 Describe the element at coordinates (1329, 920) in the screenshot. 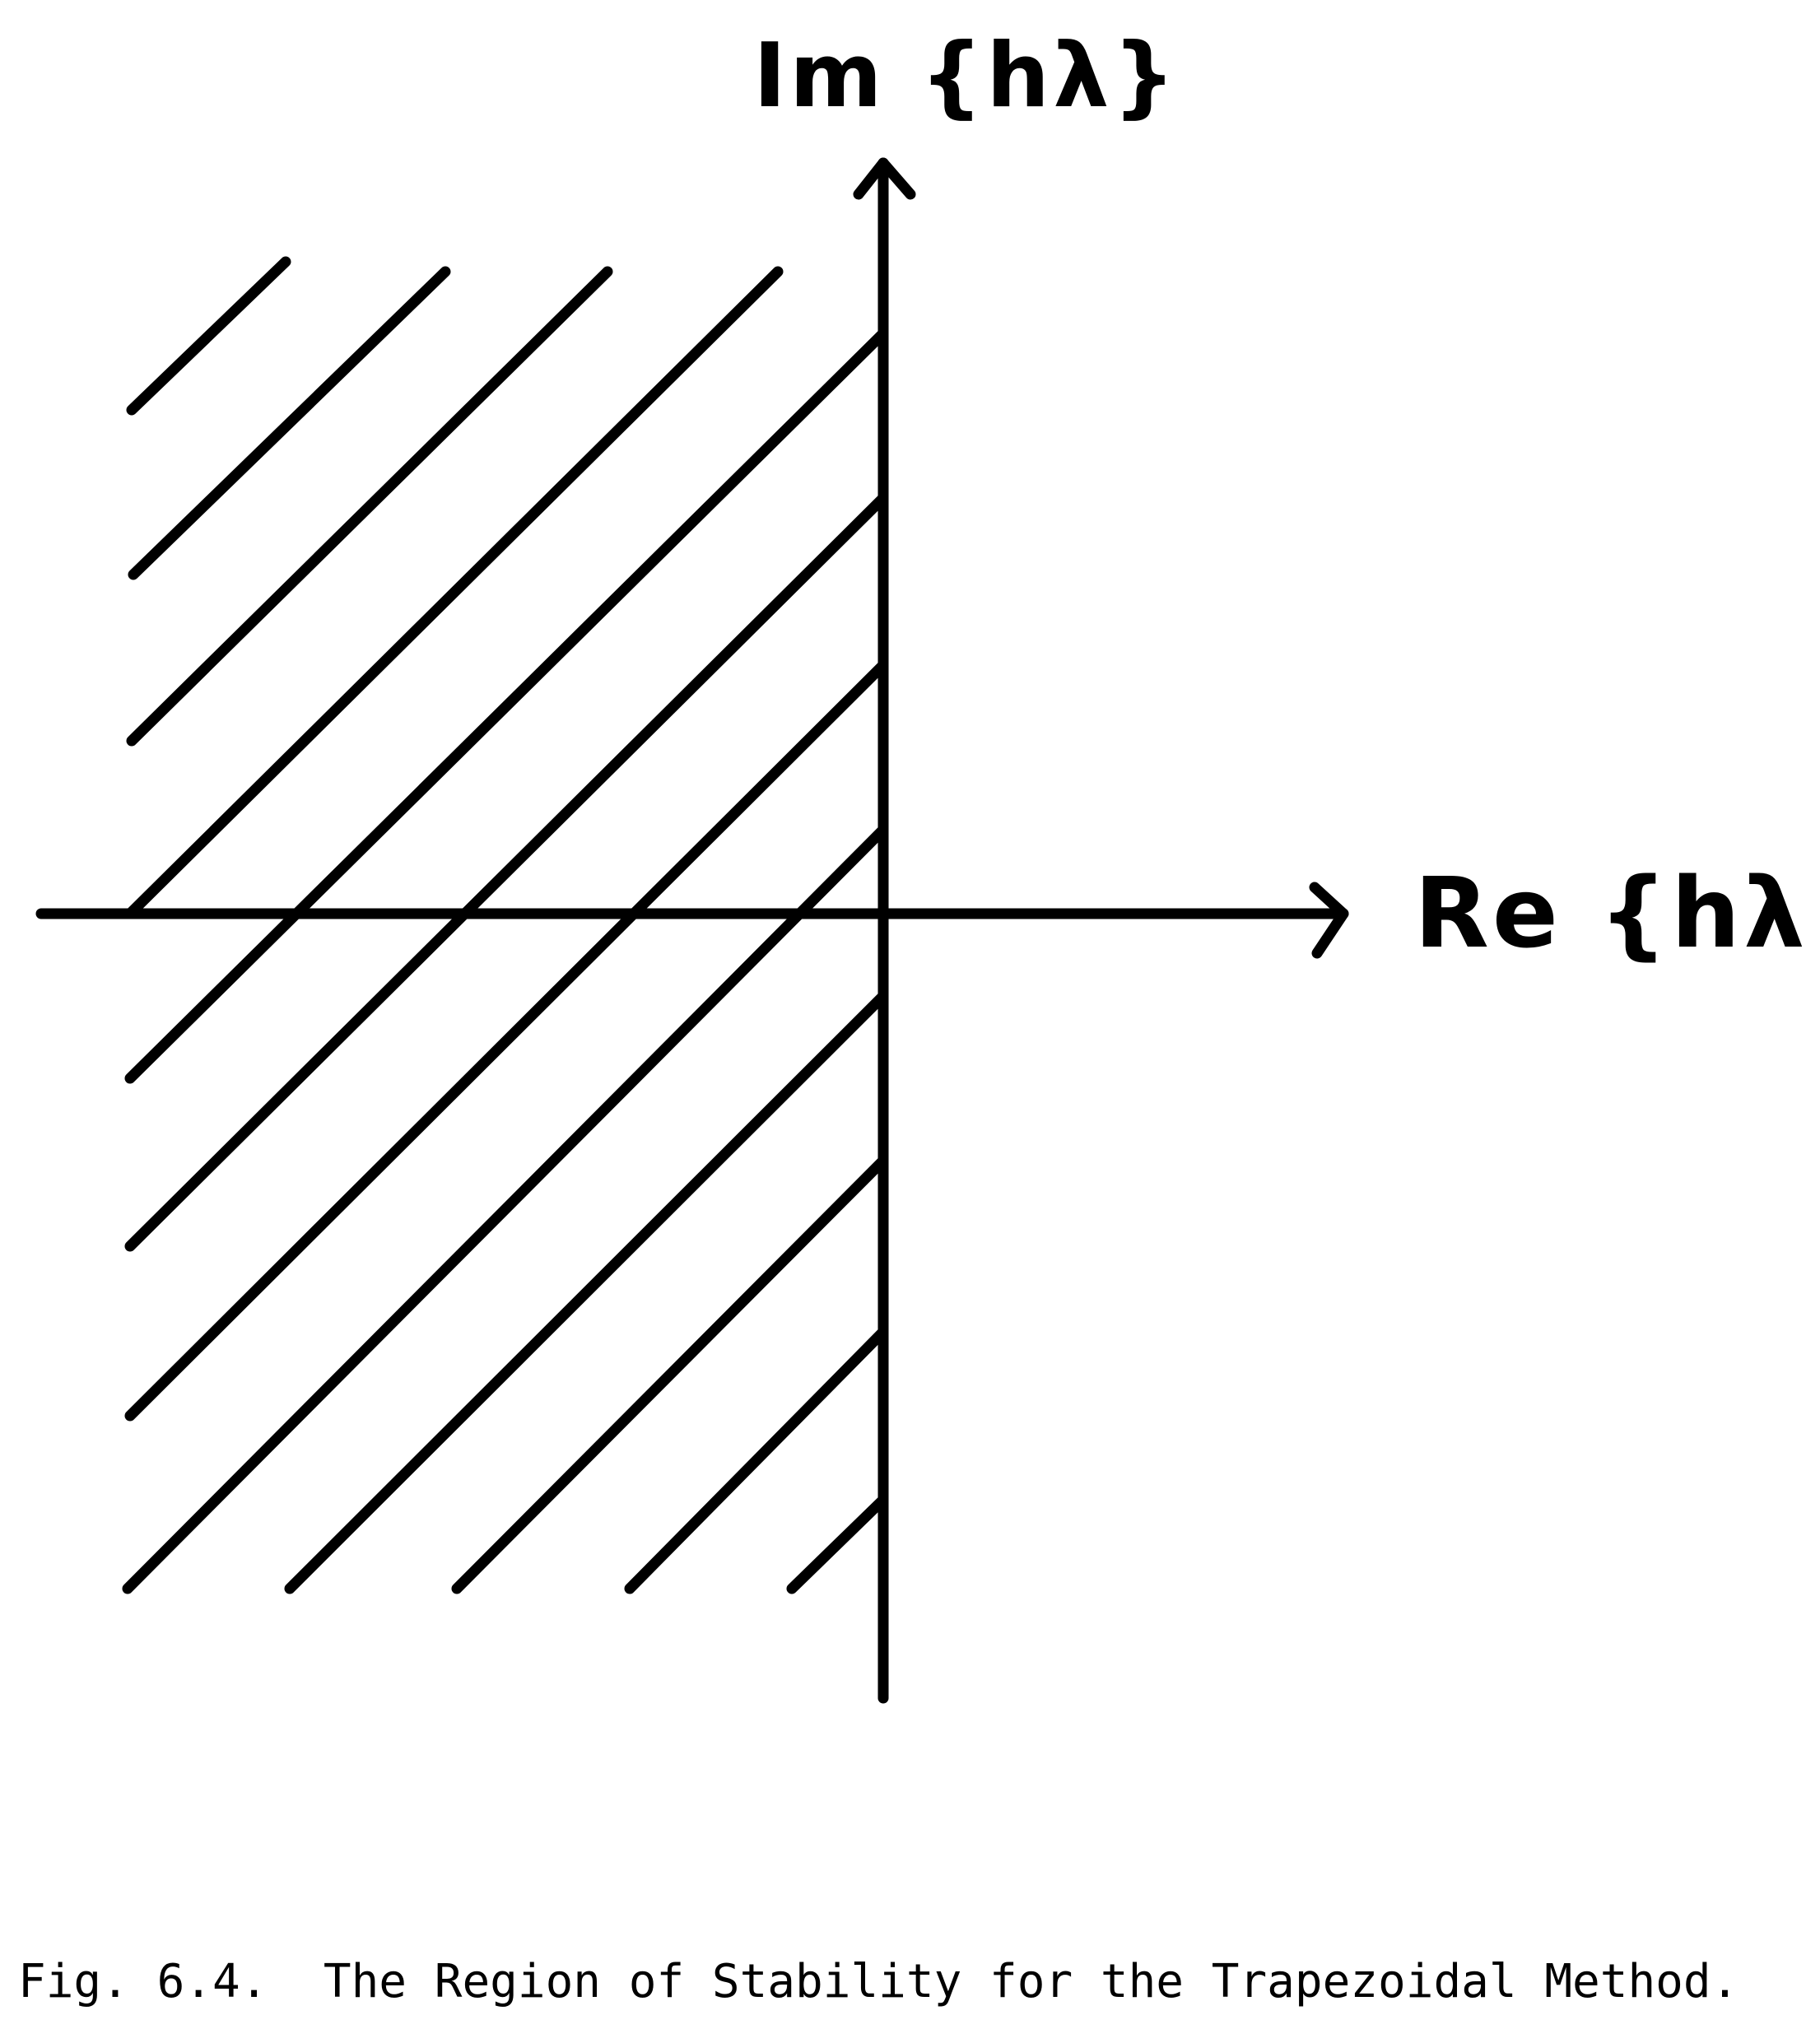

I see `horizontal-axis-arrowhead` at that location.